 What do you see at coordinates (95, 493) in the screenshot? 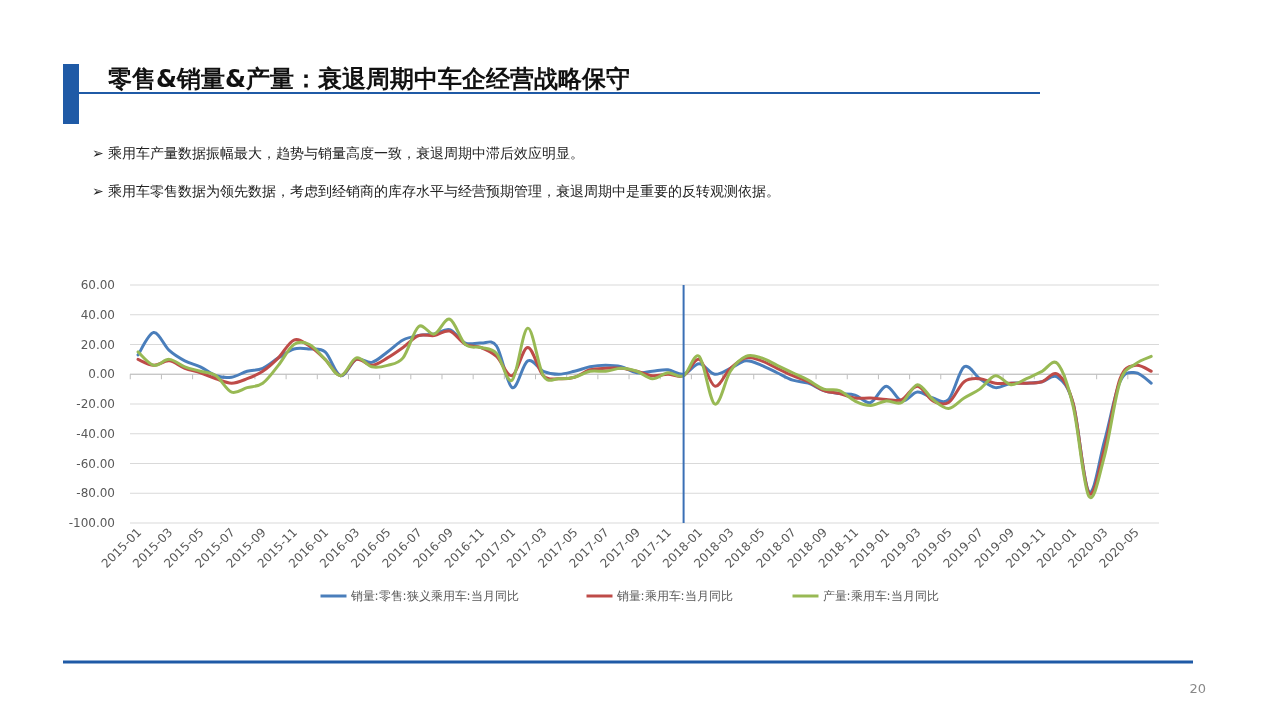
I see `y-tick-label: -80.00` at bounding box center [95, 493].